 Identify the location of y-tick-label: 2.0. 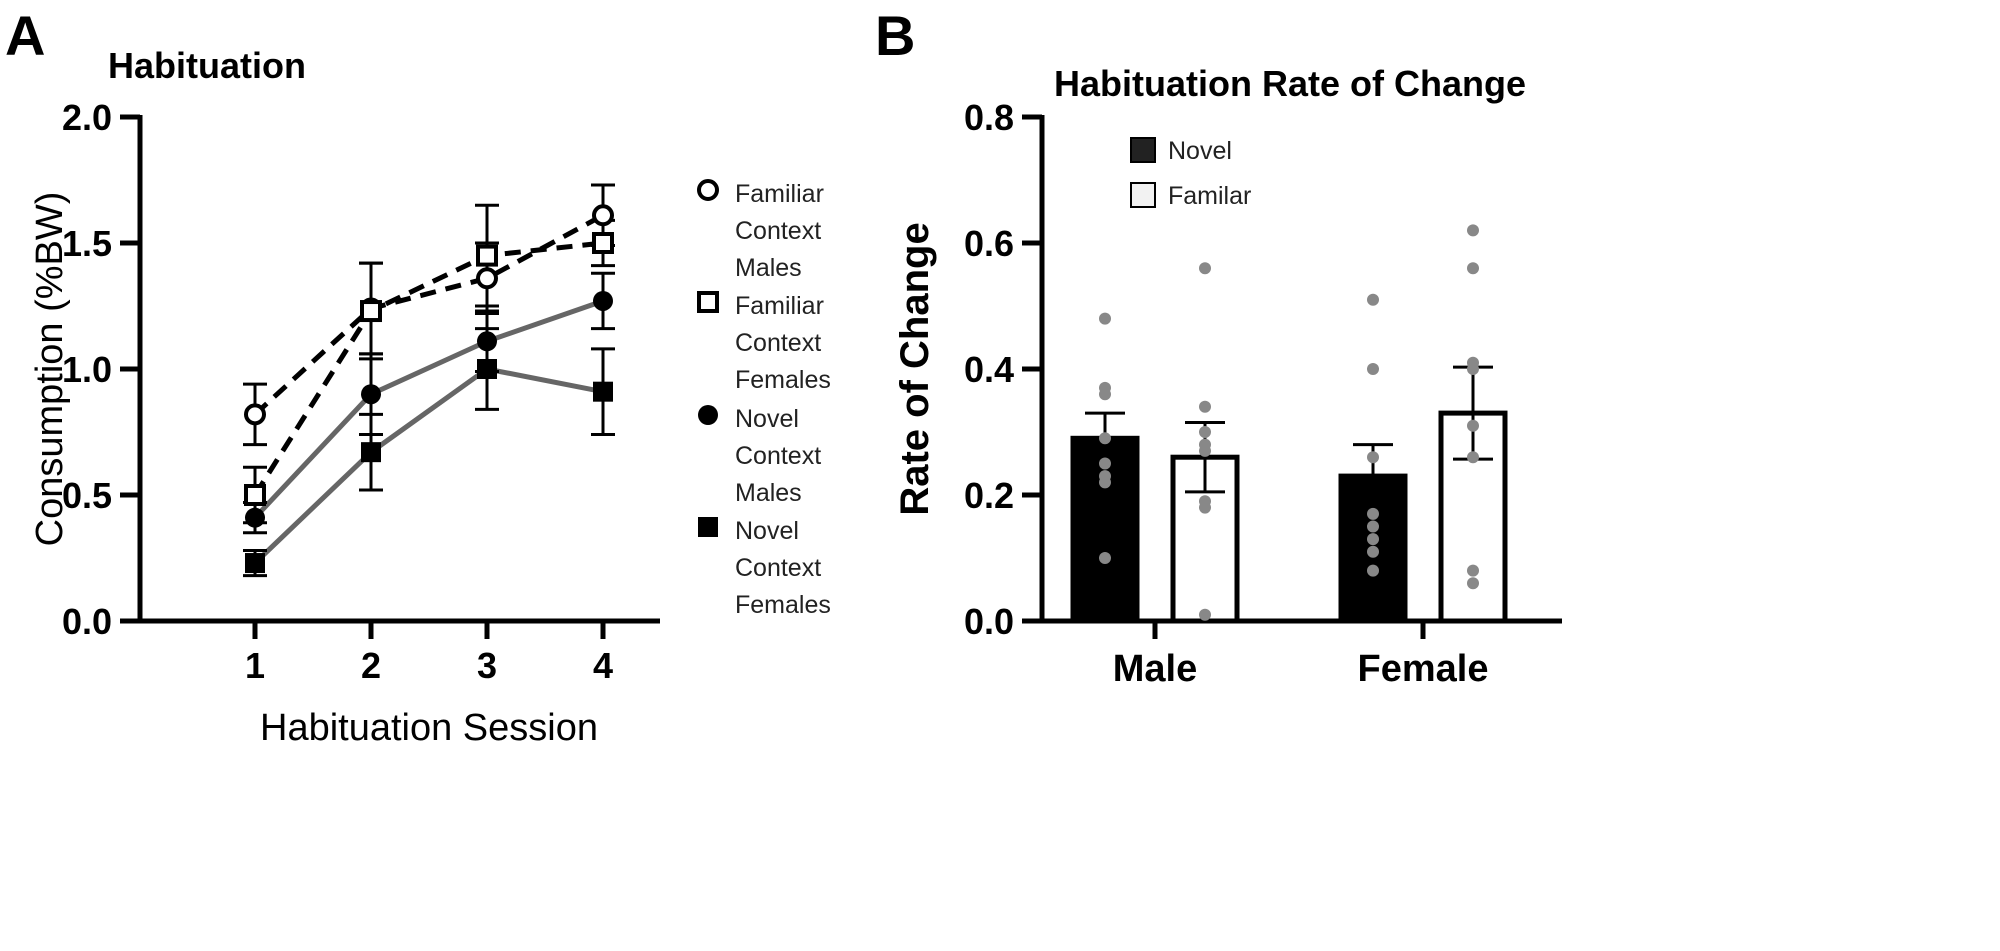
(87, 117).